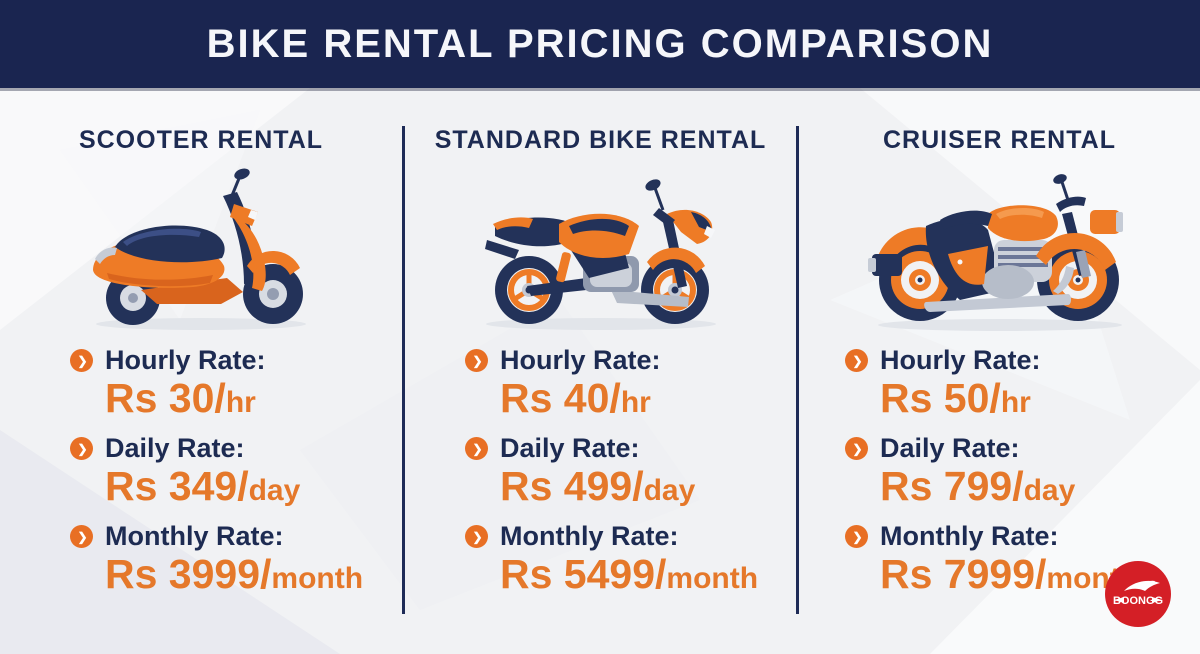 This screenshot has height=654, width=1200. I want to click on rate-value: Rs 40/hr, so click(648, 398).